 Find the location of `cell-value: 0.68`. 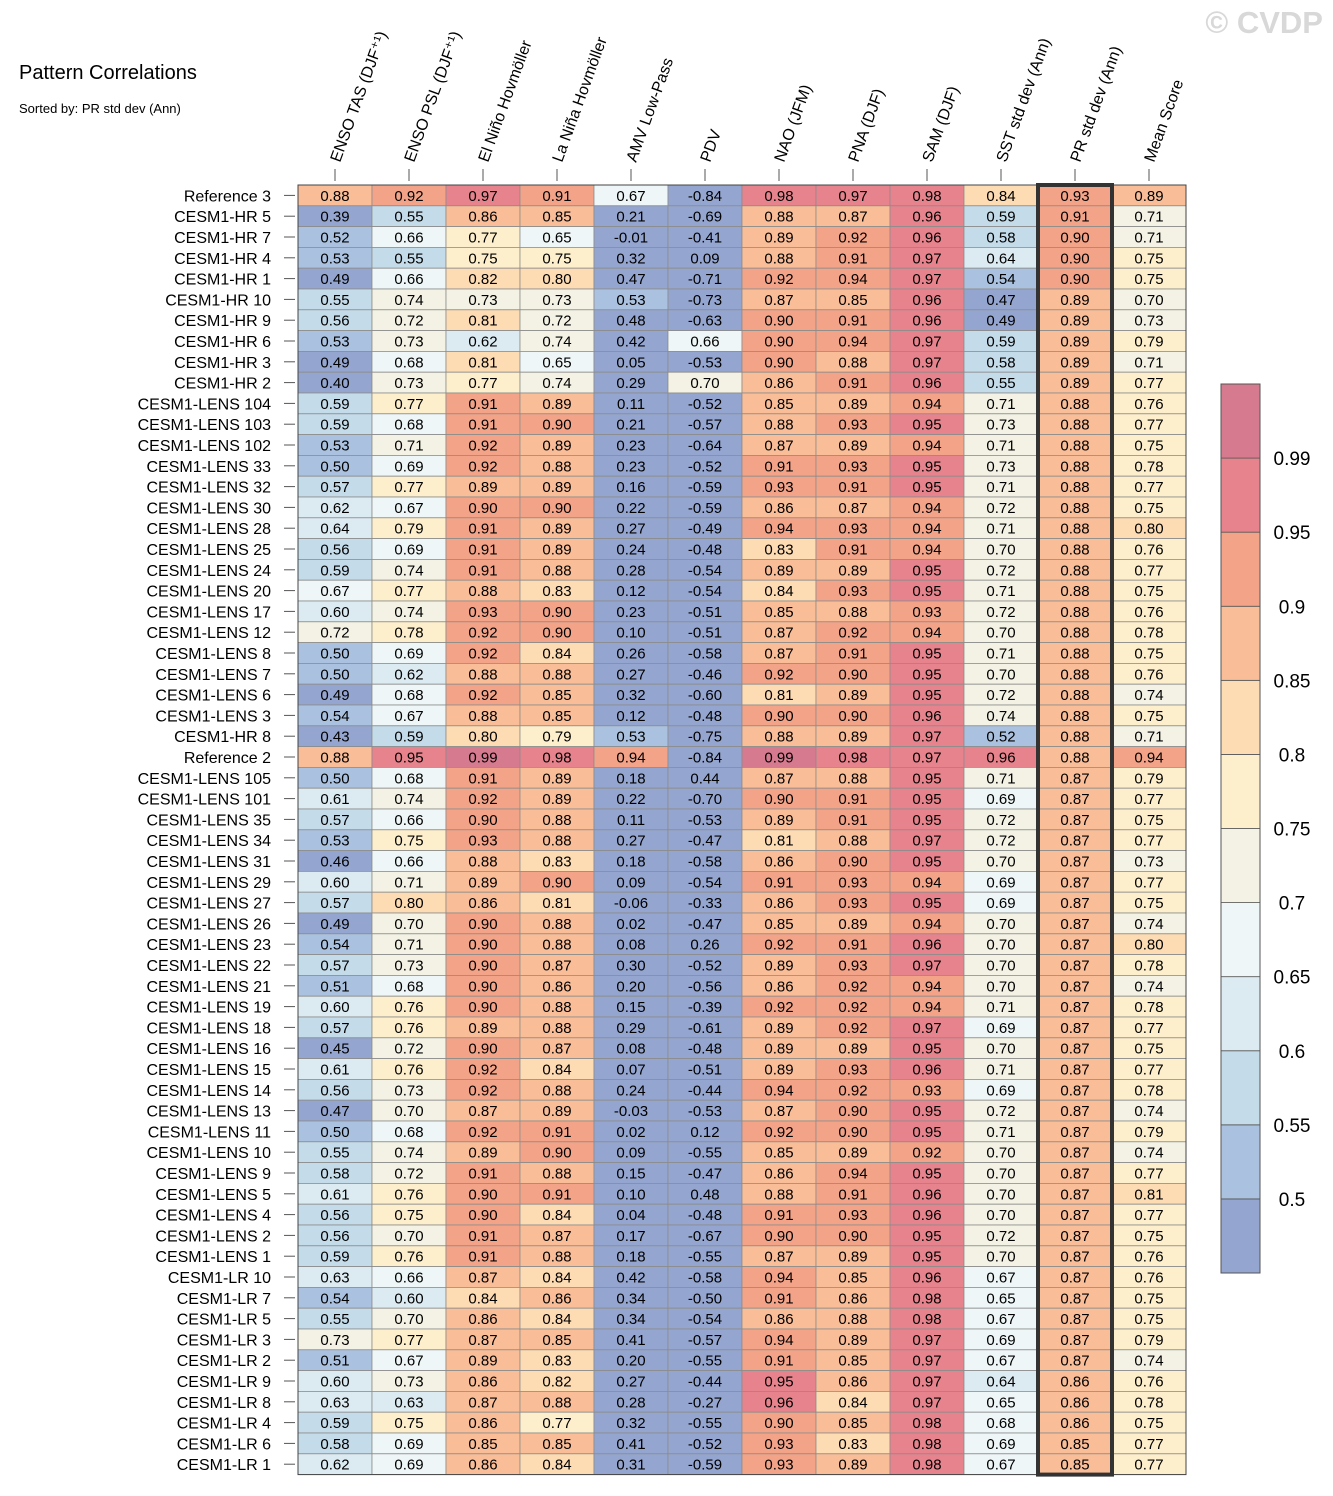

cell-value: 0.68 is located at coordinates (408, 425).